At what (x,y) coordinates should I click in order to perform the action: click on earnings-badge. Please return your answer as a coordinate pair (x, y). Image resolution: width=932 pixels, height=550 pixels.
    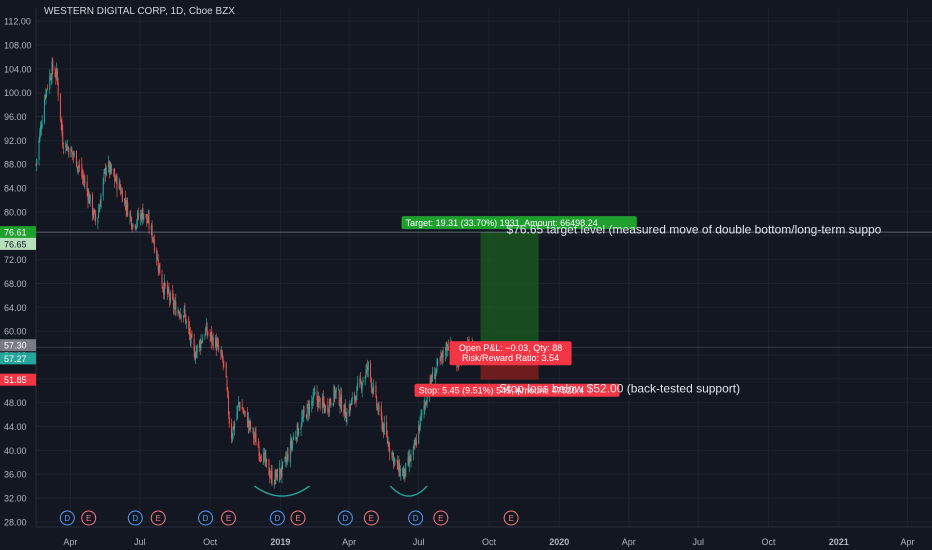
    Looking at the image, I should click on (441, 518).